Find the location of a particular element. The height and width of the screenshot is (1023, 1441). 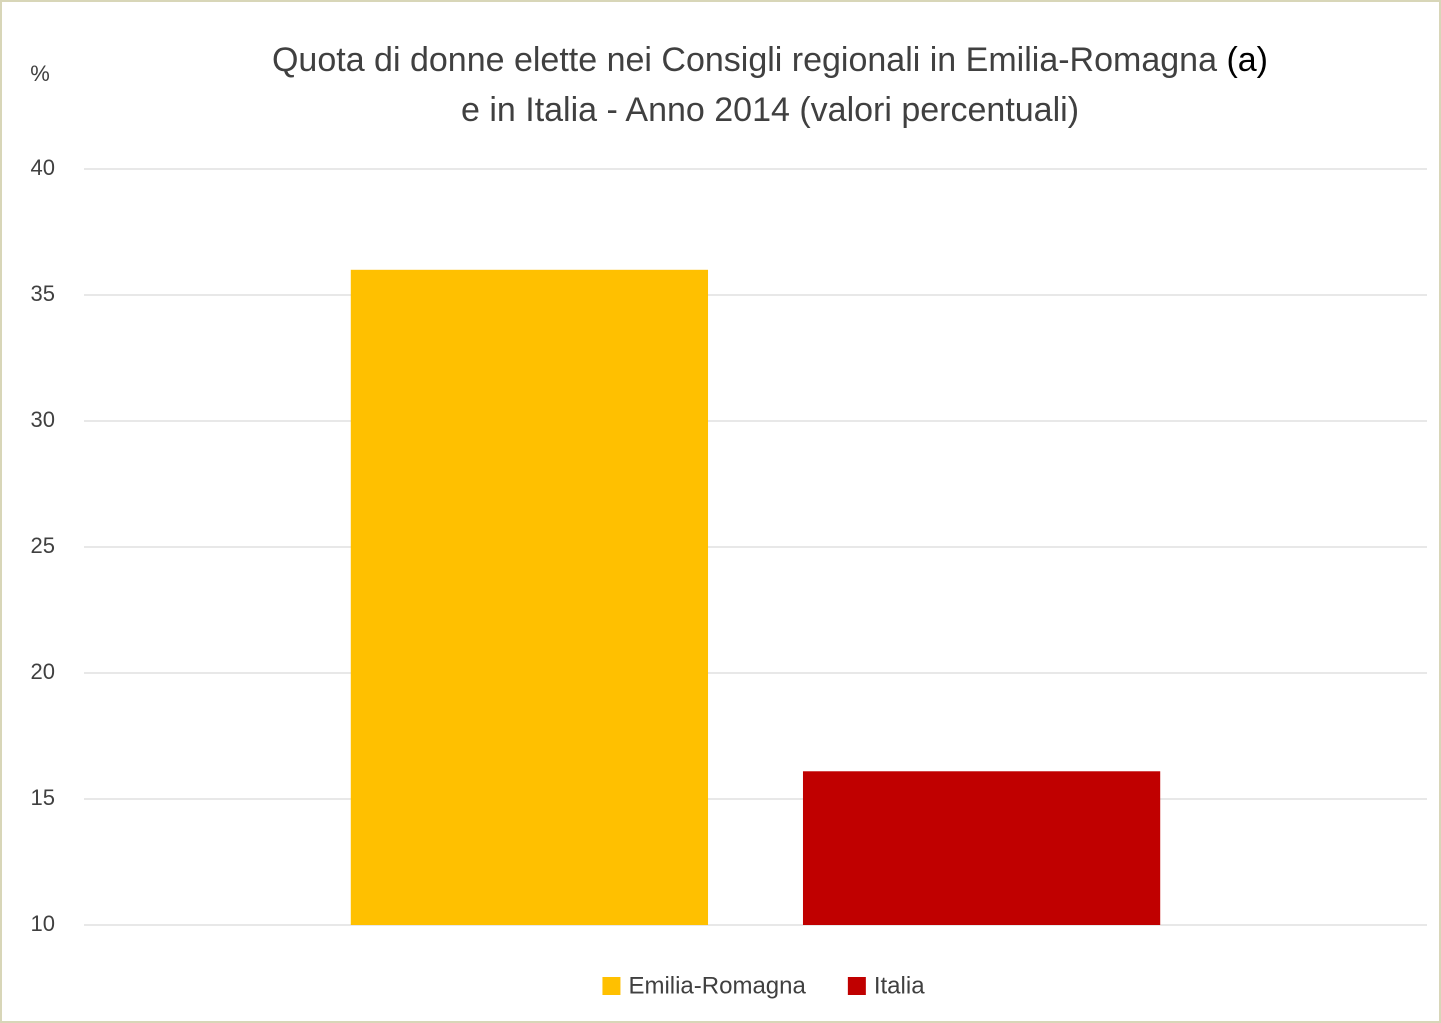

y-tick-label: 25 is located at coordinates (43, 545).